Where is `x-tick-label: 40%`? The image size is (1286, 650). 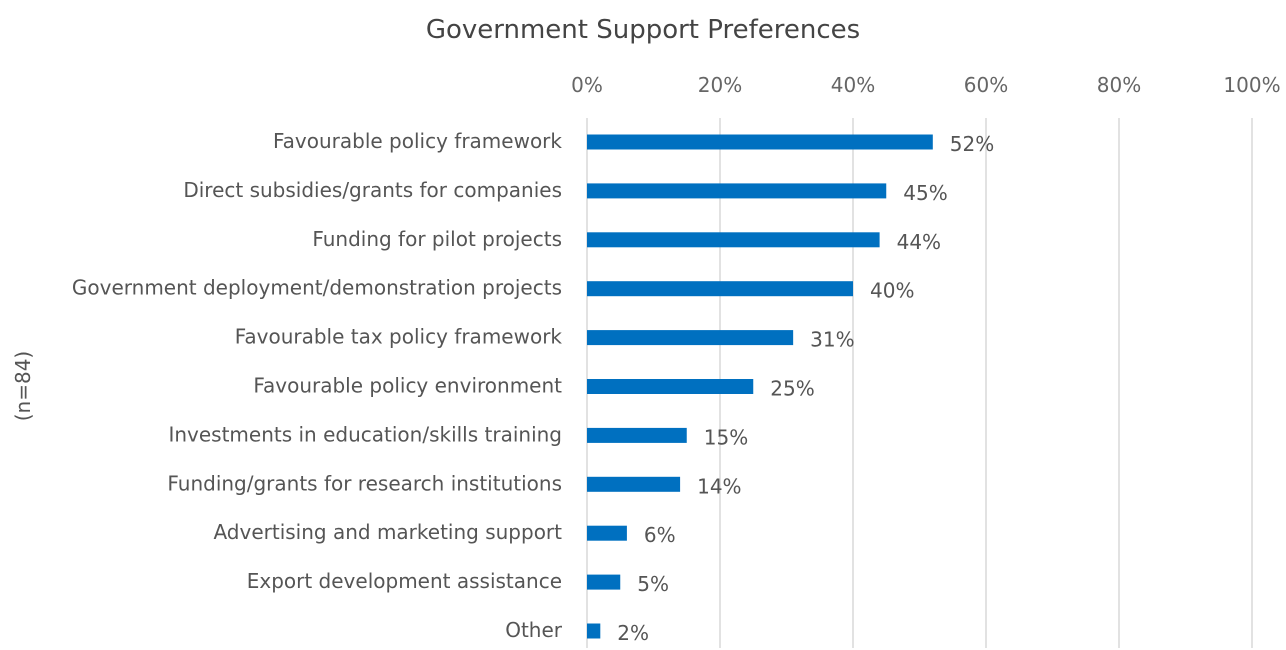 x-tick-label: 40% is located at coordinates (853, 85).